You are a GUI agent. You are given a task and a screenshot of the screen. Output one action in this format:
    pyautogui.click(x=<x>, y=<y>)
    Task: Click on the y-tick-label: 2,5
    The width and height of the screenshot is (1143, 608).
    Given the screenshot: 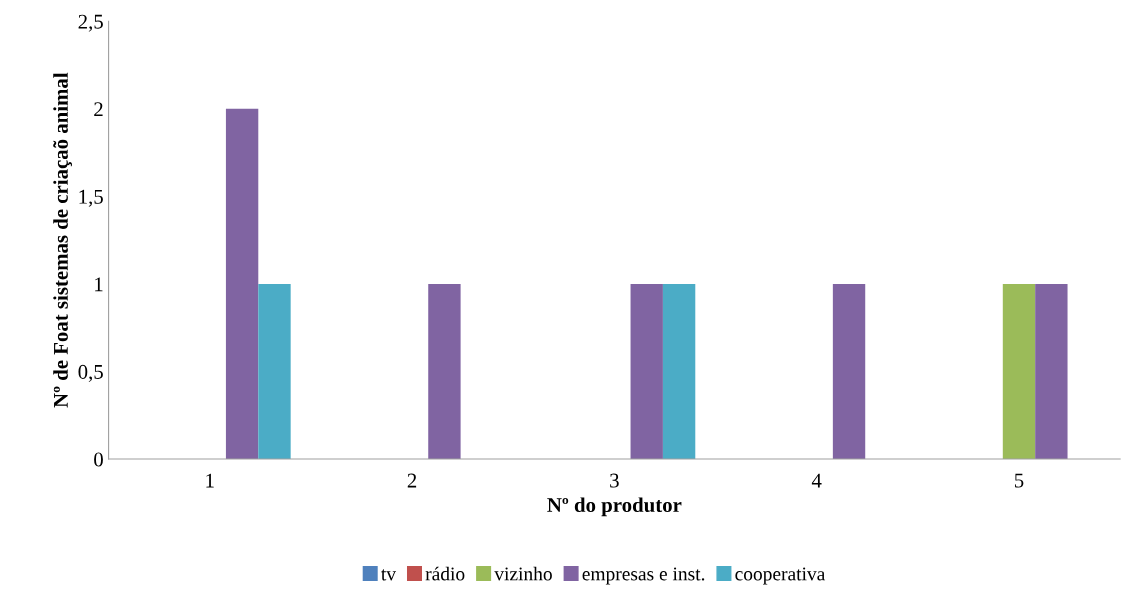 What is the action you would take?
    pyautogui.click(x=90, y=23)
    